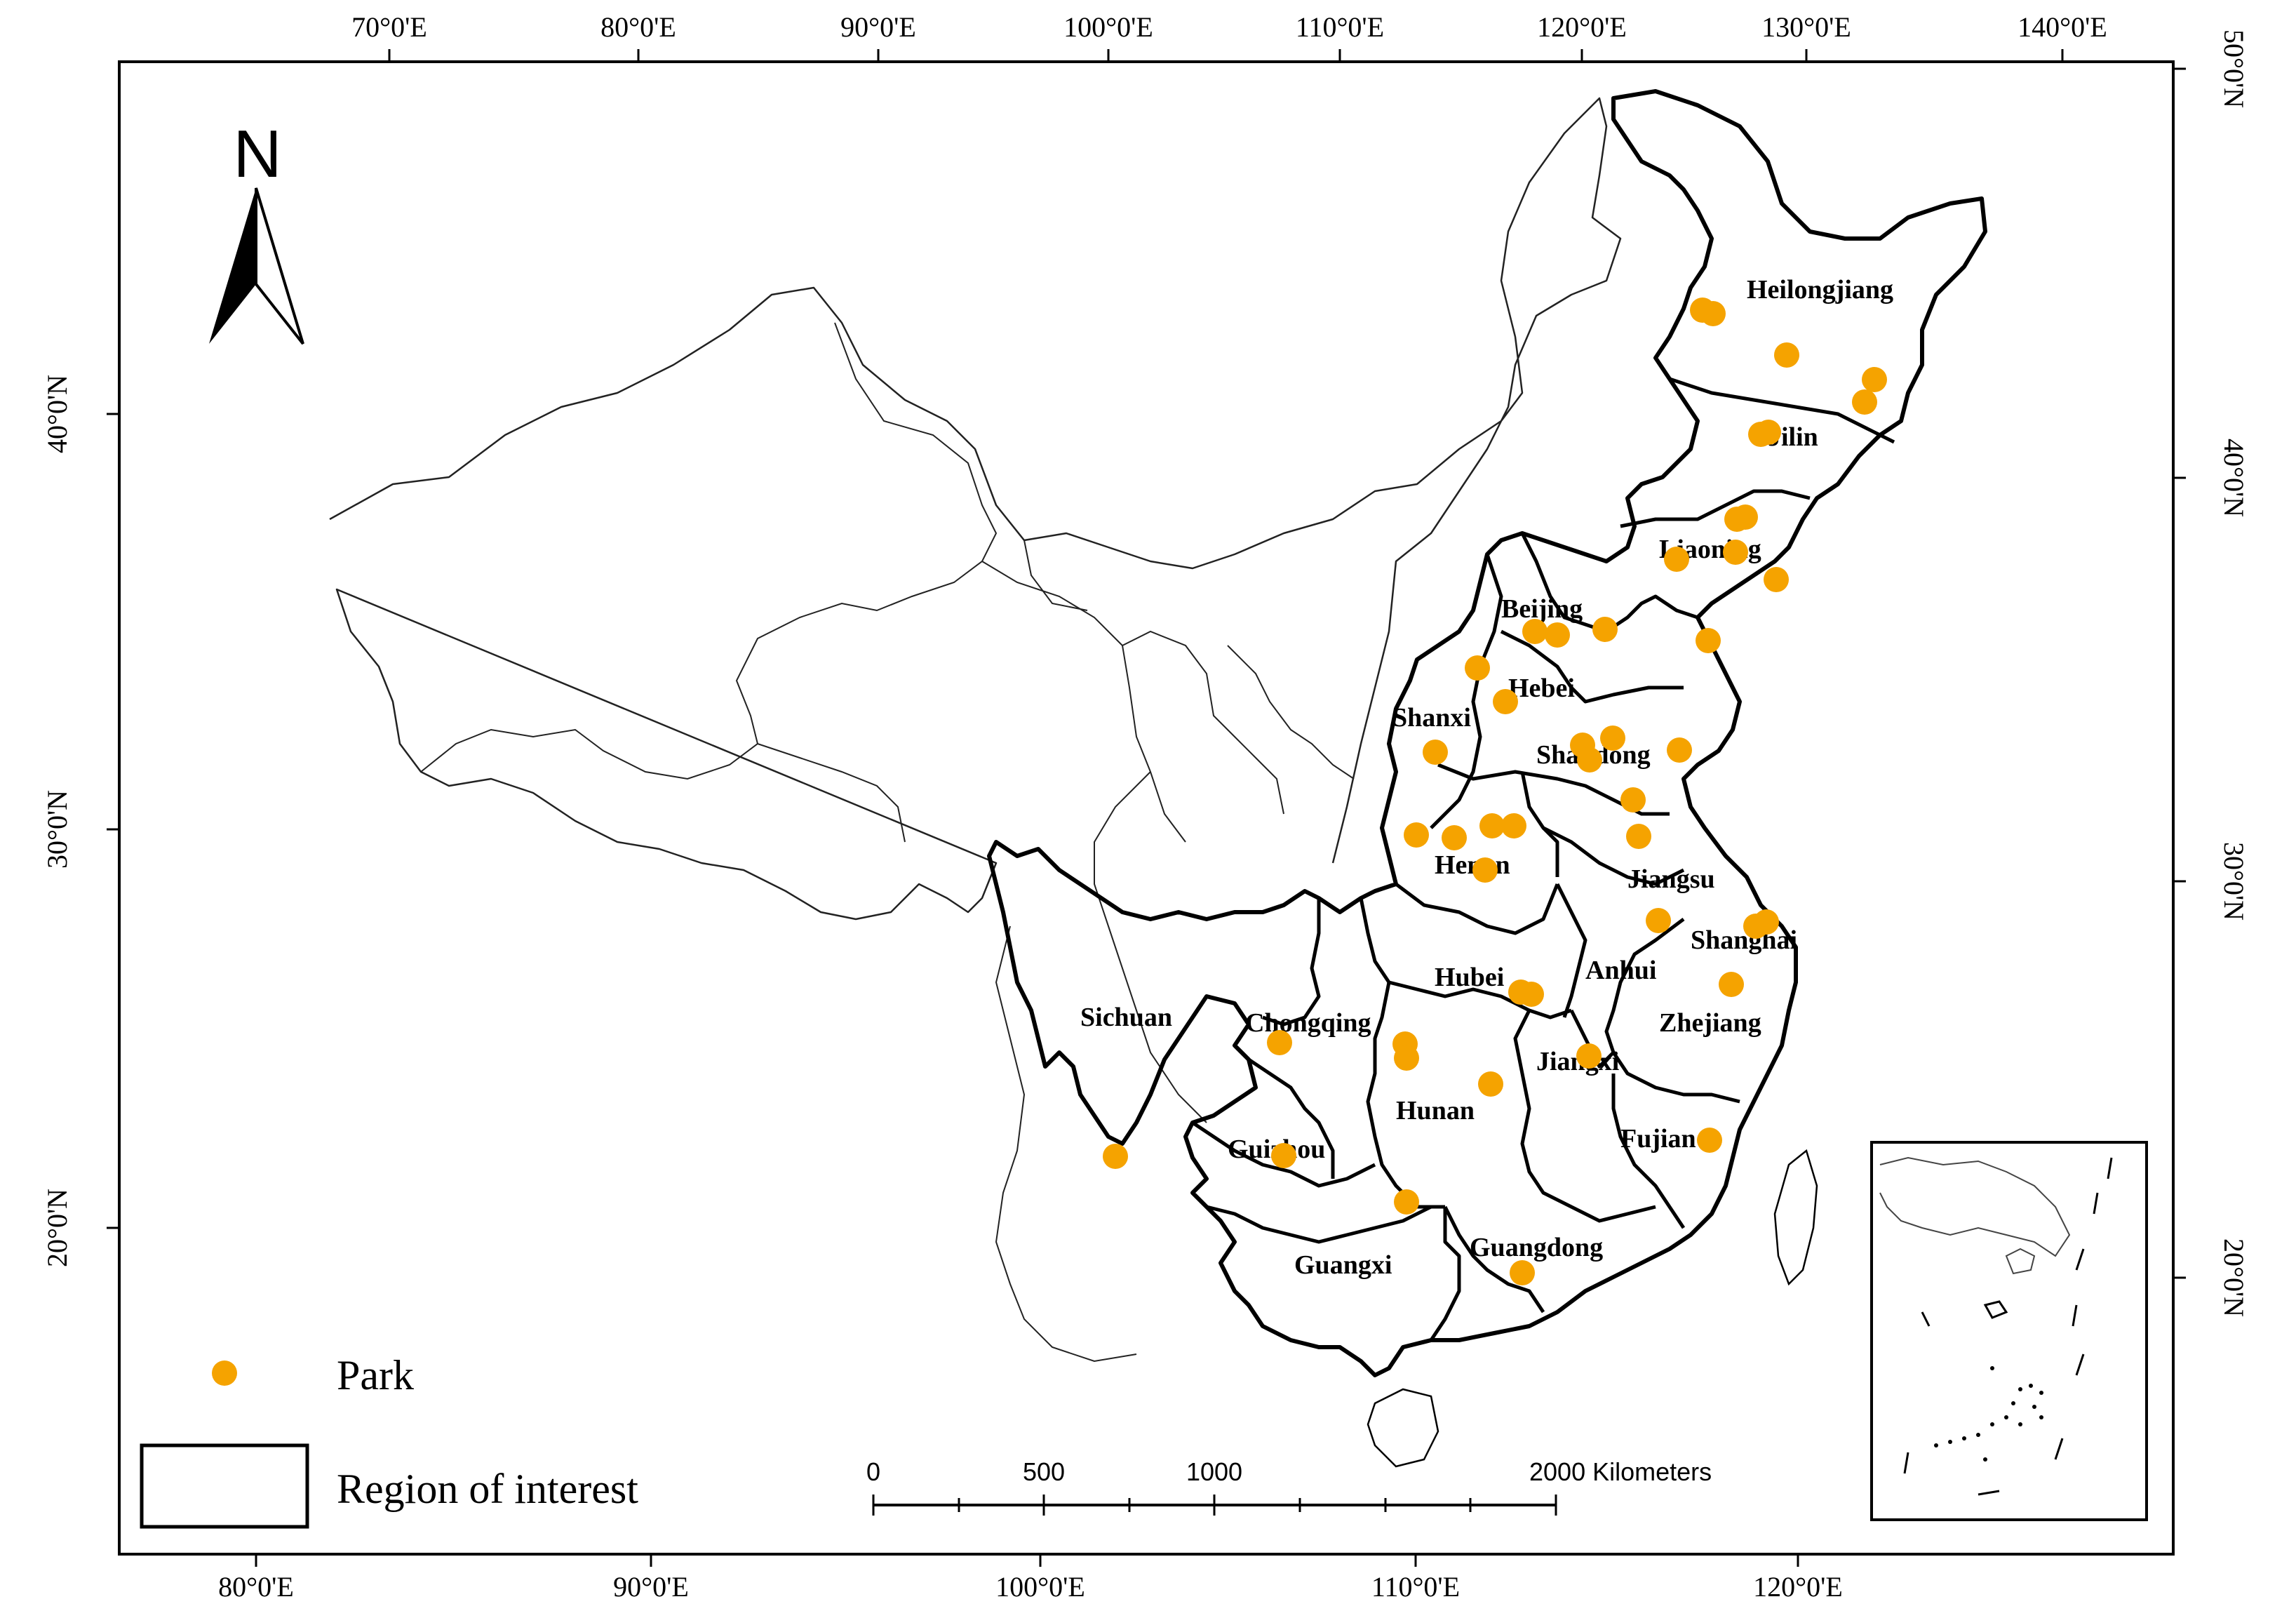  Describe the element at coordinates (1343, 1265) in the screenshot. I see `label-guangxi: Guangxi` at that location.